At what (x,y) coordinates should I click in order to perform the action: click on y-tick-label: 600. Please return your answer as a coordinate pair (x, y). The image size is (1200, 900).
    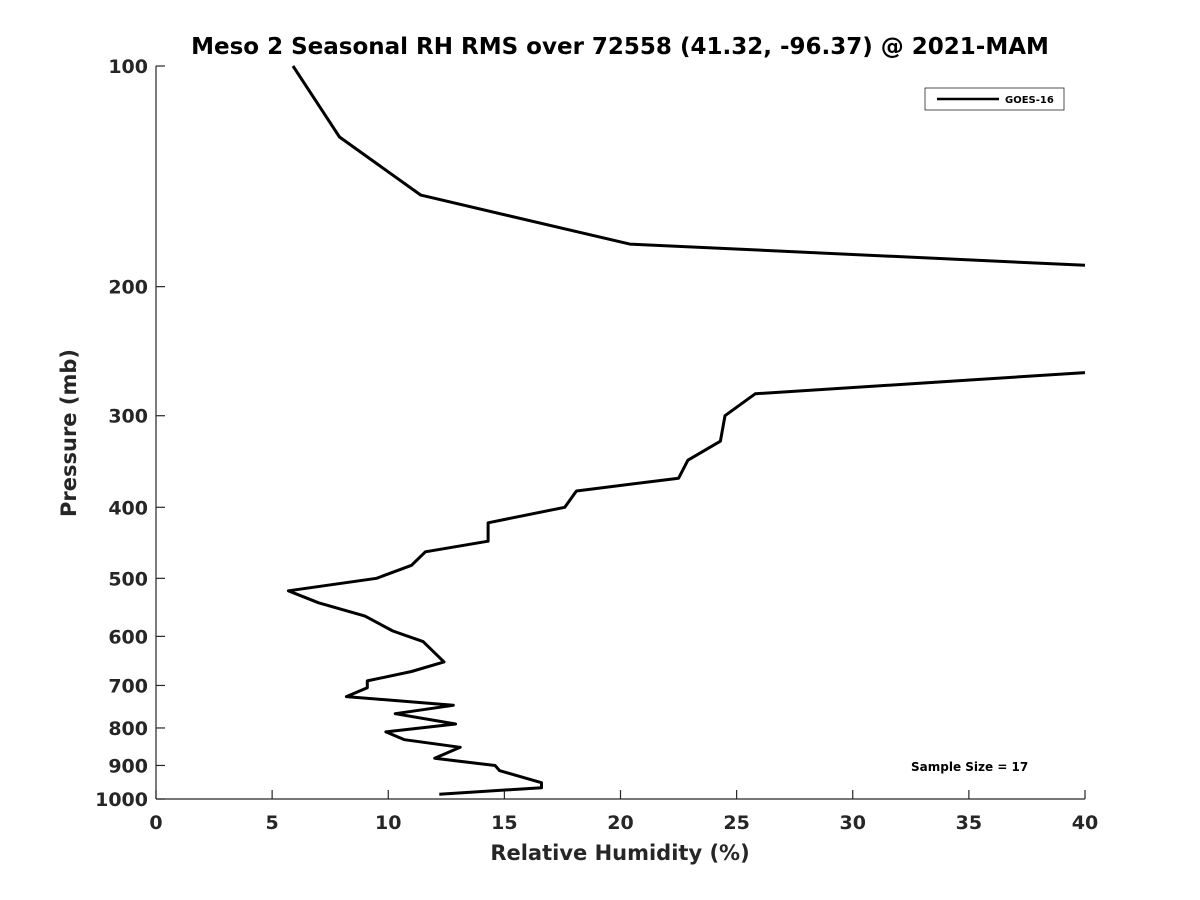
    Looking at the image, I should click on (128, 637).